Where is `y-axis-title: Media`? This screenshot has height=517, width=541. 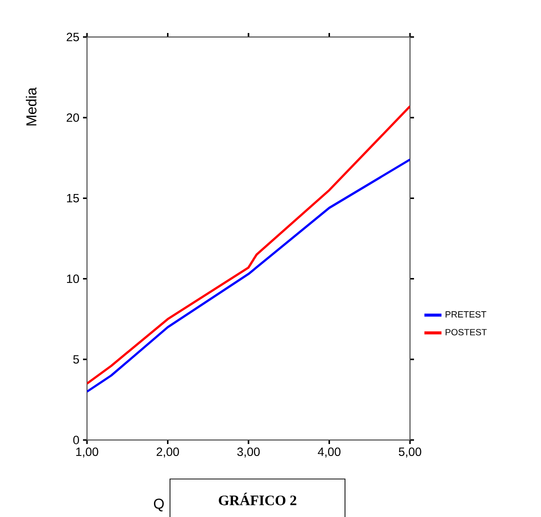
y-axis-title: Media is located at coordinates (31, 106).